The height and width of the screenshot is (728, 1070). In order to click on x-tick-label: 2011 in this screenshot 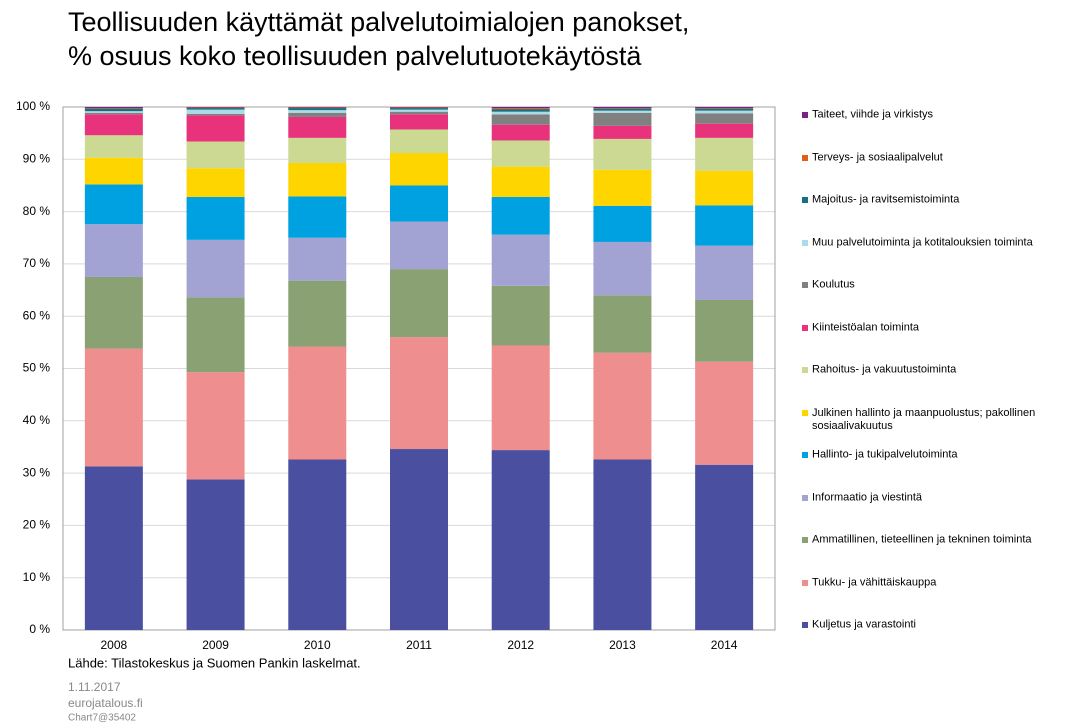, I will do `click(419, 645)`.